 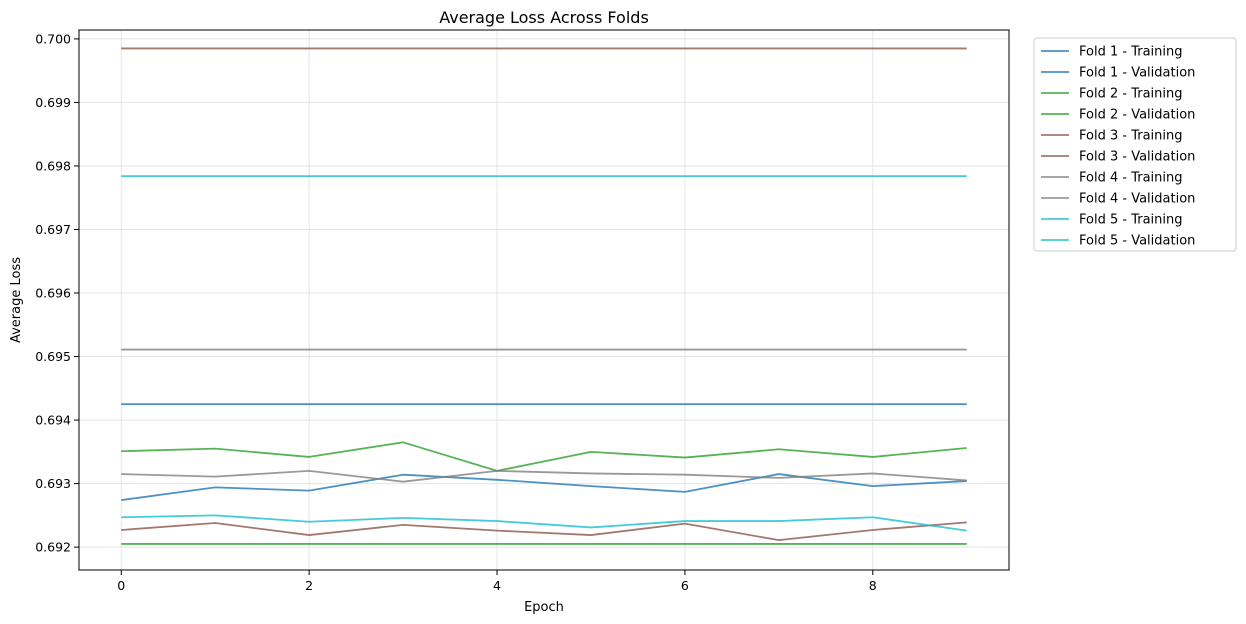 What do you see at coordinates (53, 229) in the screenshot?
I see `y-tick-label: 0.697` at bounding box center [53, 229].